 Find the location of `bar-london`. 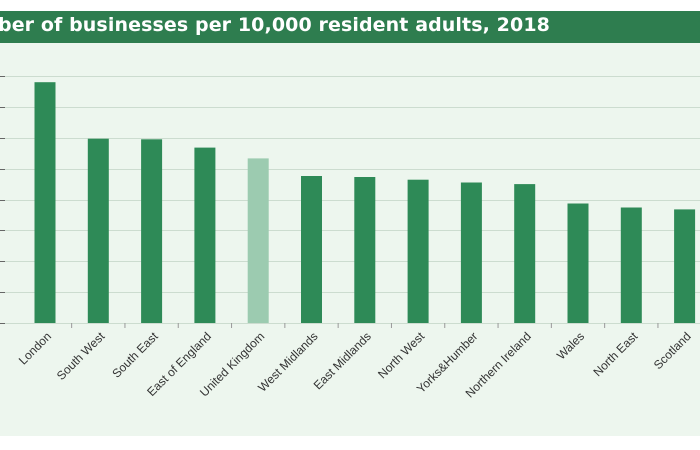

bar-london is located at coordinates (45, 202).